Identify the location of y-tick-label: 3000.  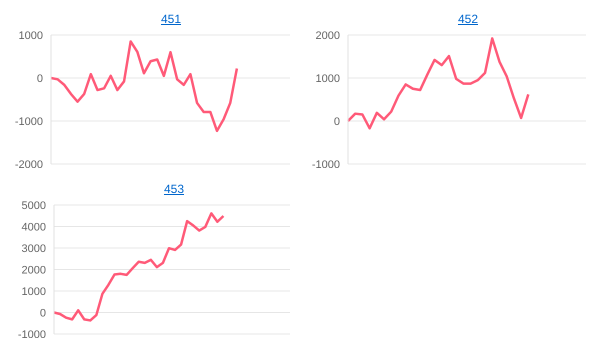
(34, 248).